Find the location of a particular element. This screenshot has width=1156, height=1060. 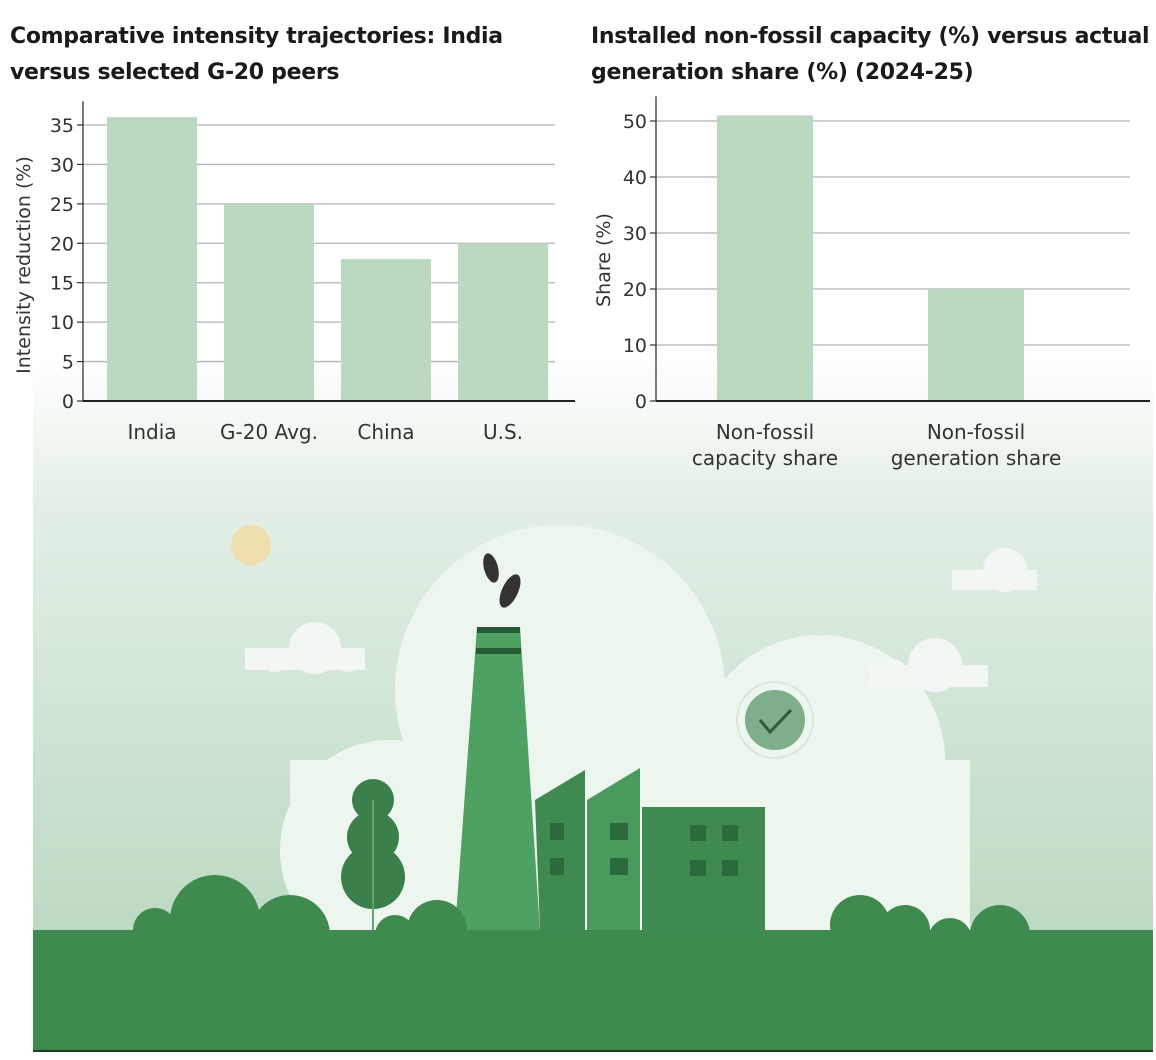

y-axis-label: Share (%) is located at coordinates (604, 260).